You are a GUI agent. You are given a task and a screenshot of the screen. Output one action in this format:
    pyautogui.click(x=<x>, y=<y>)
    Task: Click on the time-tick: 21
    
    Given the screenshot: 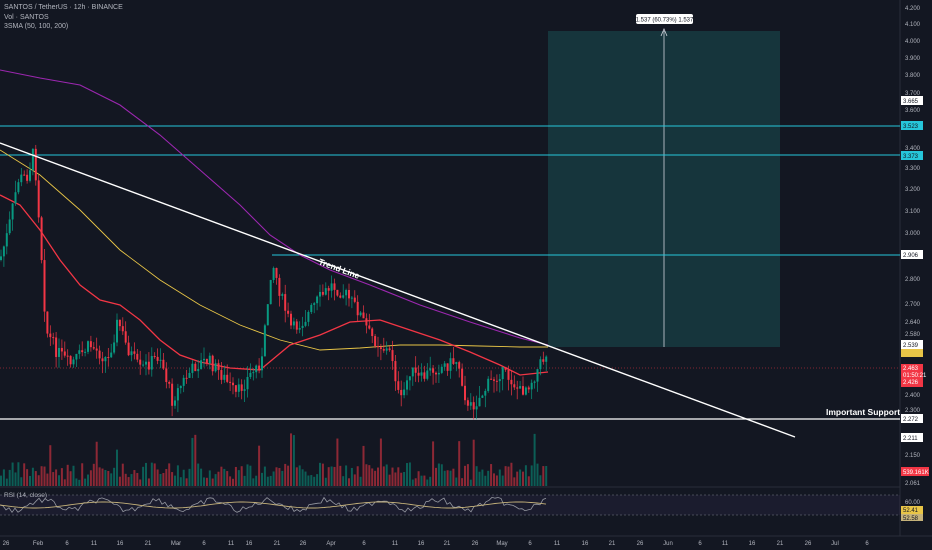 What is the action you would take?
    pyautogui.click(x=148, y=544)
    